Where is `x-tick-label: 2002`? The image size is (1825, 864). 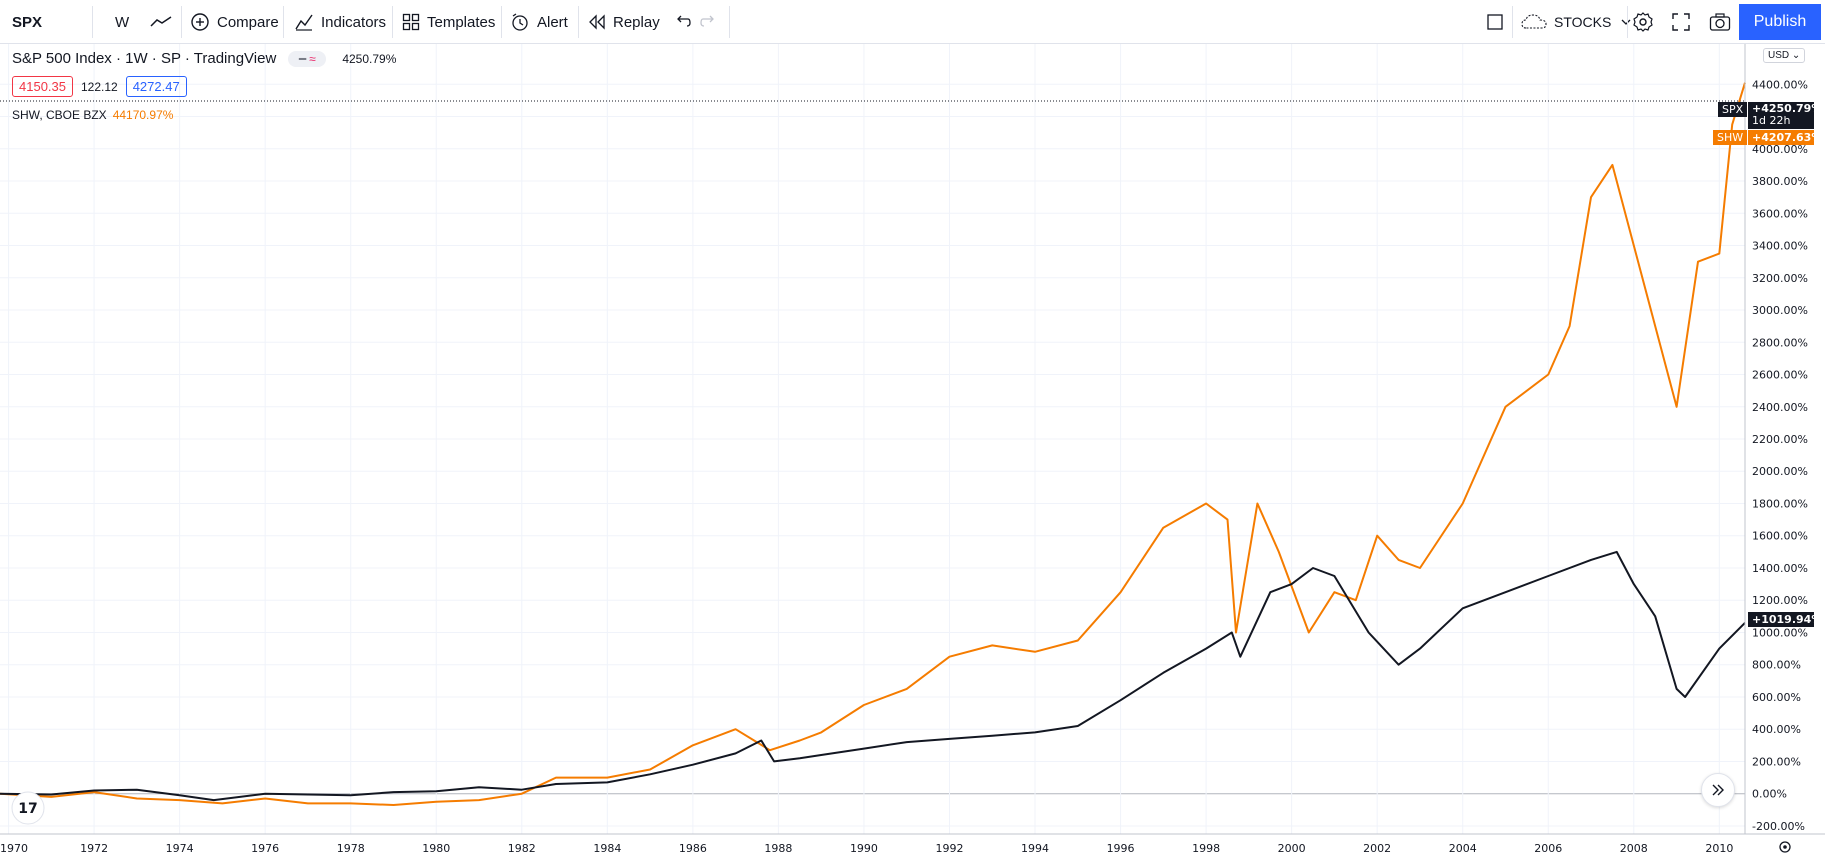
x-tick-label: 2002 is located at coordinates (1377, 848).